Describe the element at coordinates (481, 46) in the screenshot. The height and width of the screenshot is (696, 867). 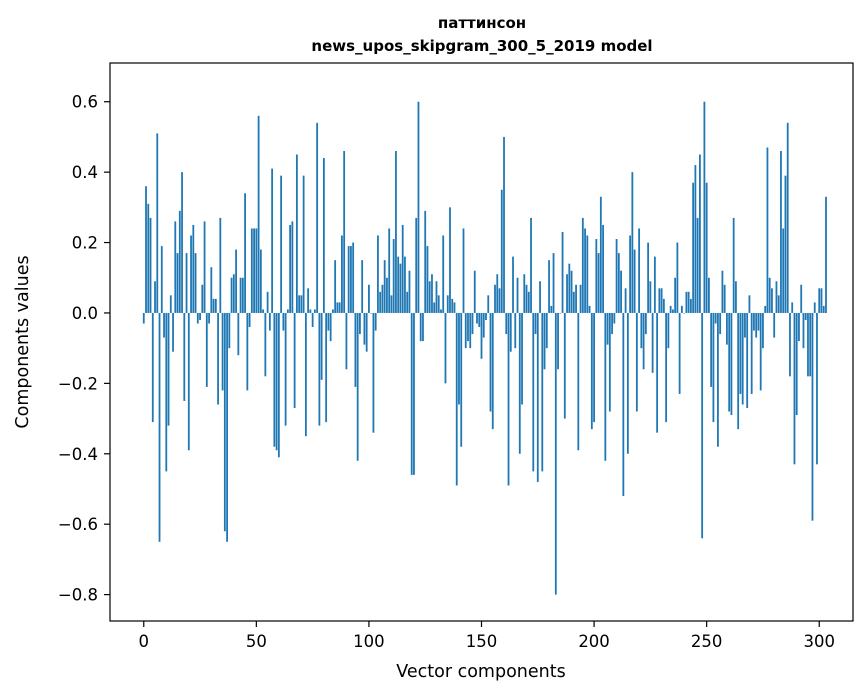
I see `chart-title-line-2: news_upos_skipgram_300_5_2019 model` at that location.